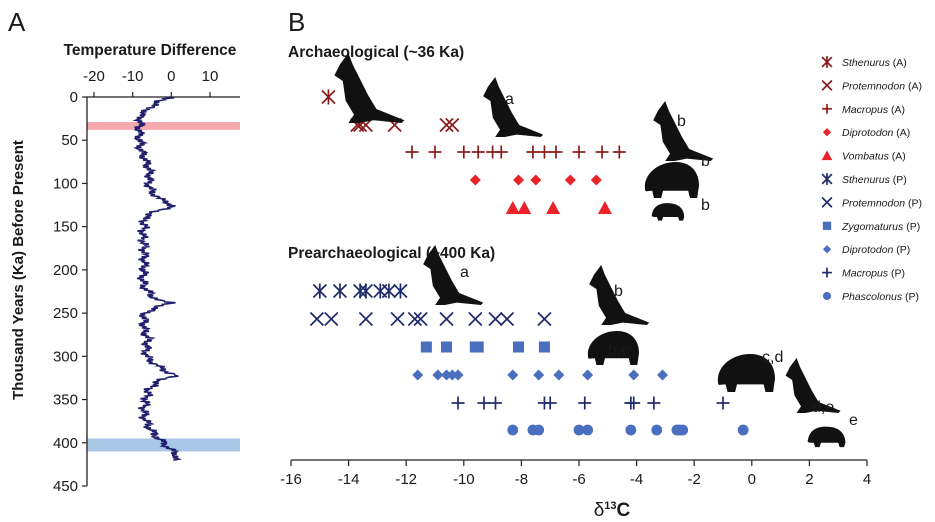 This screenshot has height=522, width=935. What do you see at coordinates (752, 479) in the screenshot?
I see `bottom-x-tick-label: 0` at bounding box center [752, 479].